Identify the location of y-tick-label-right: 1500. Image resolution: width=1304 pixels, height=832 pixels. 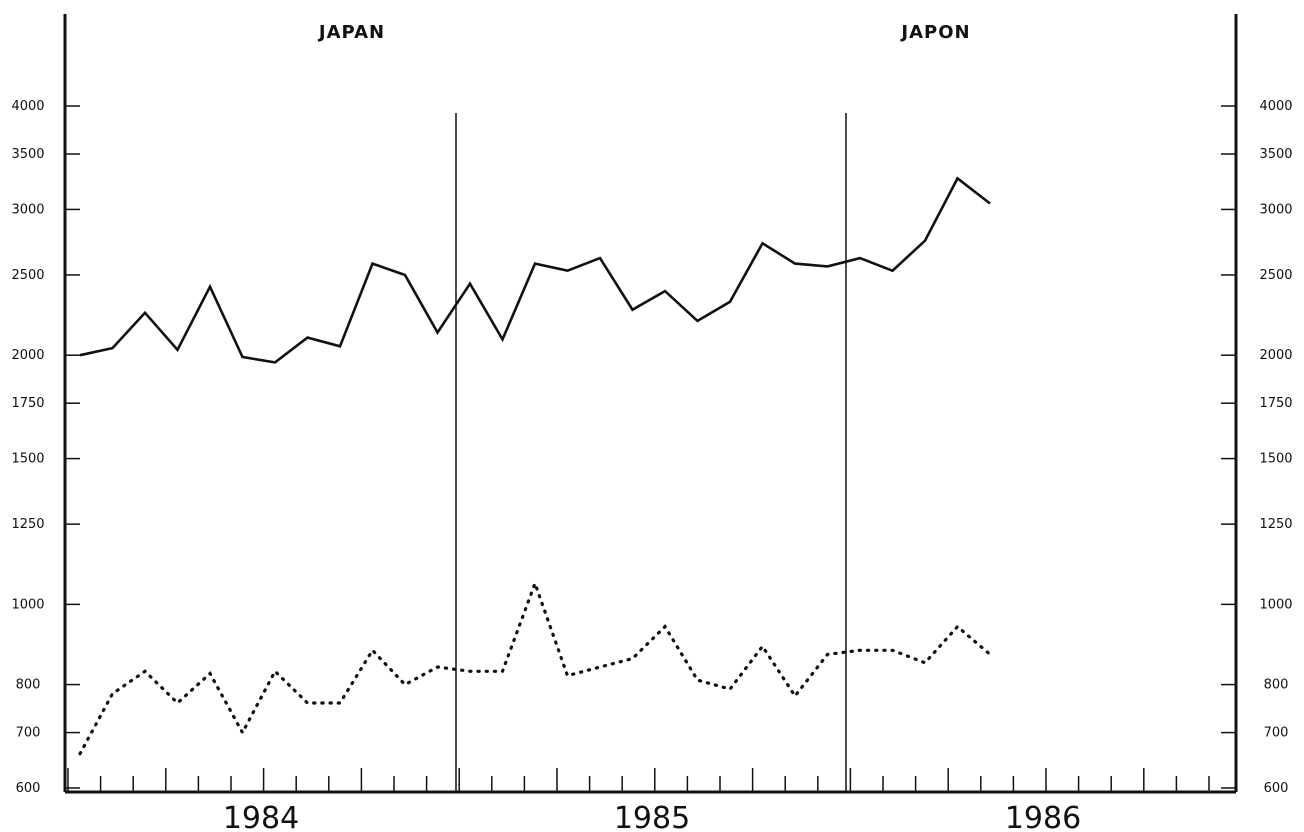
(1275, 459).